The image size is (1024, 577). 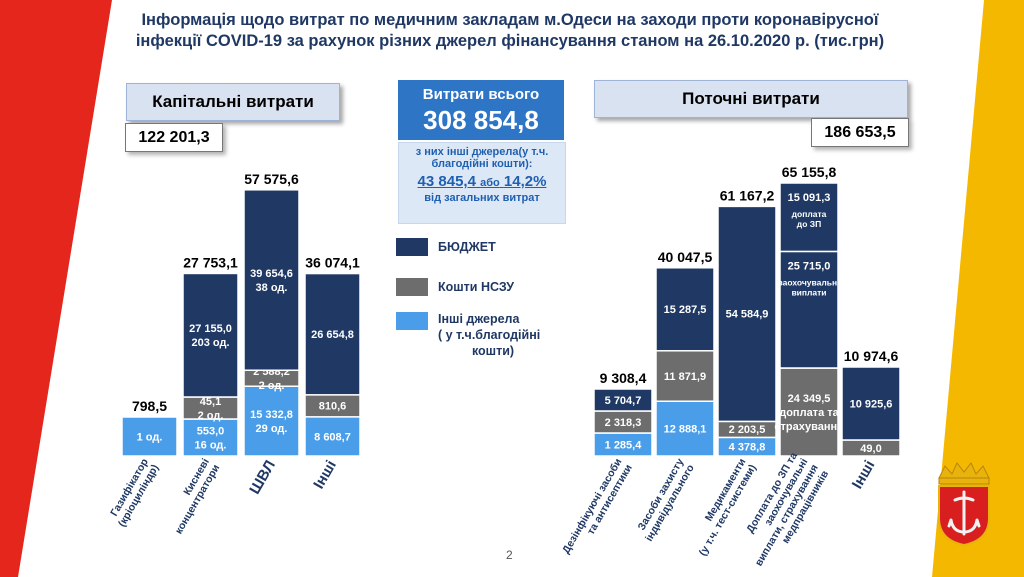 I want to click on total-expenses-label: Витрати всього, so click(x=481, y=94).